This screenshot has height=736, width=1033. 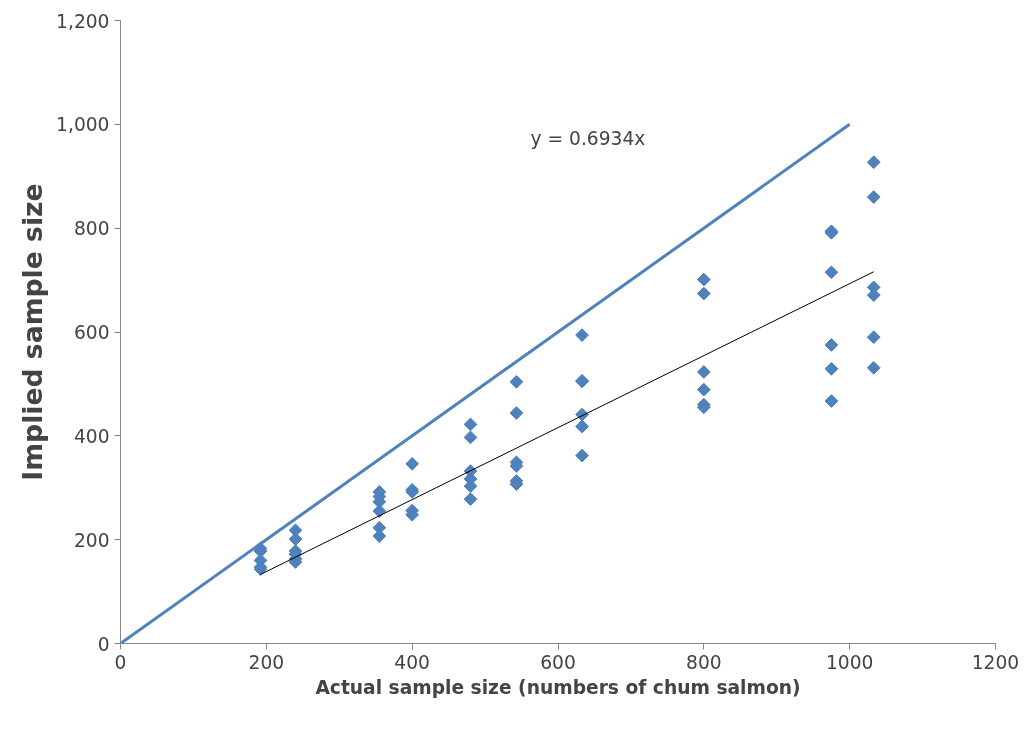 What do you see at coordinates (558, 687) in the screenshot?
I see `x-axis-title: Actual sample size (numbers of chum salmon)` at bounding box center [558, 687].